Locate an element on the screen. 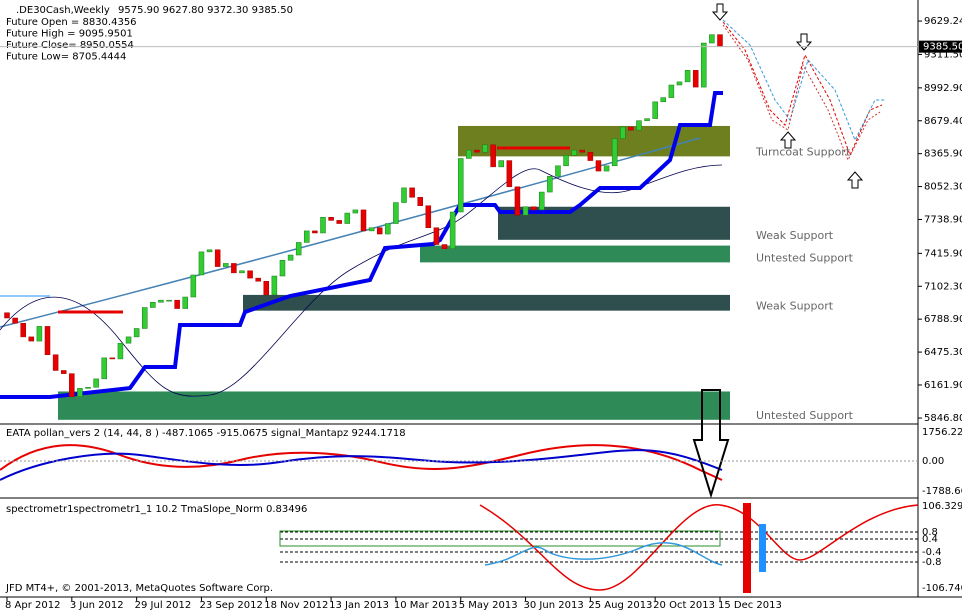  y-tick-label: 0.4 is located at coordinates (930, 539).